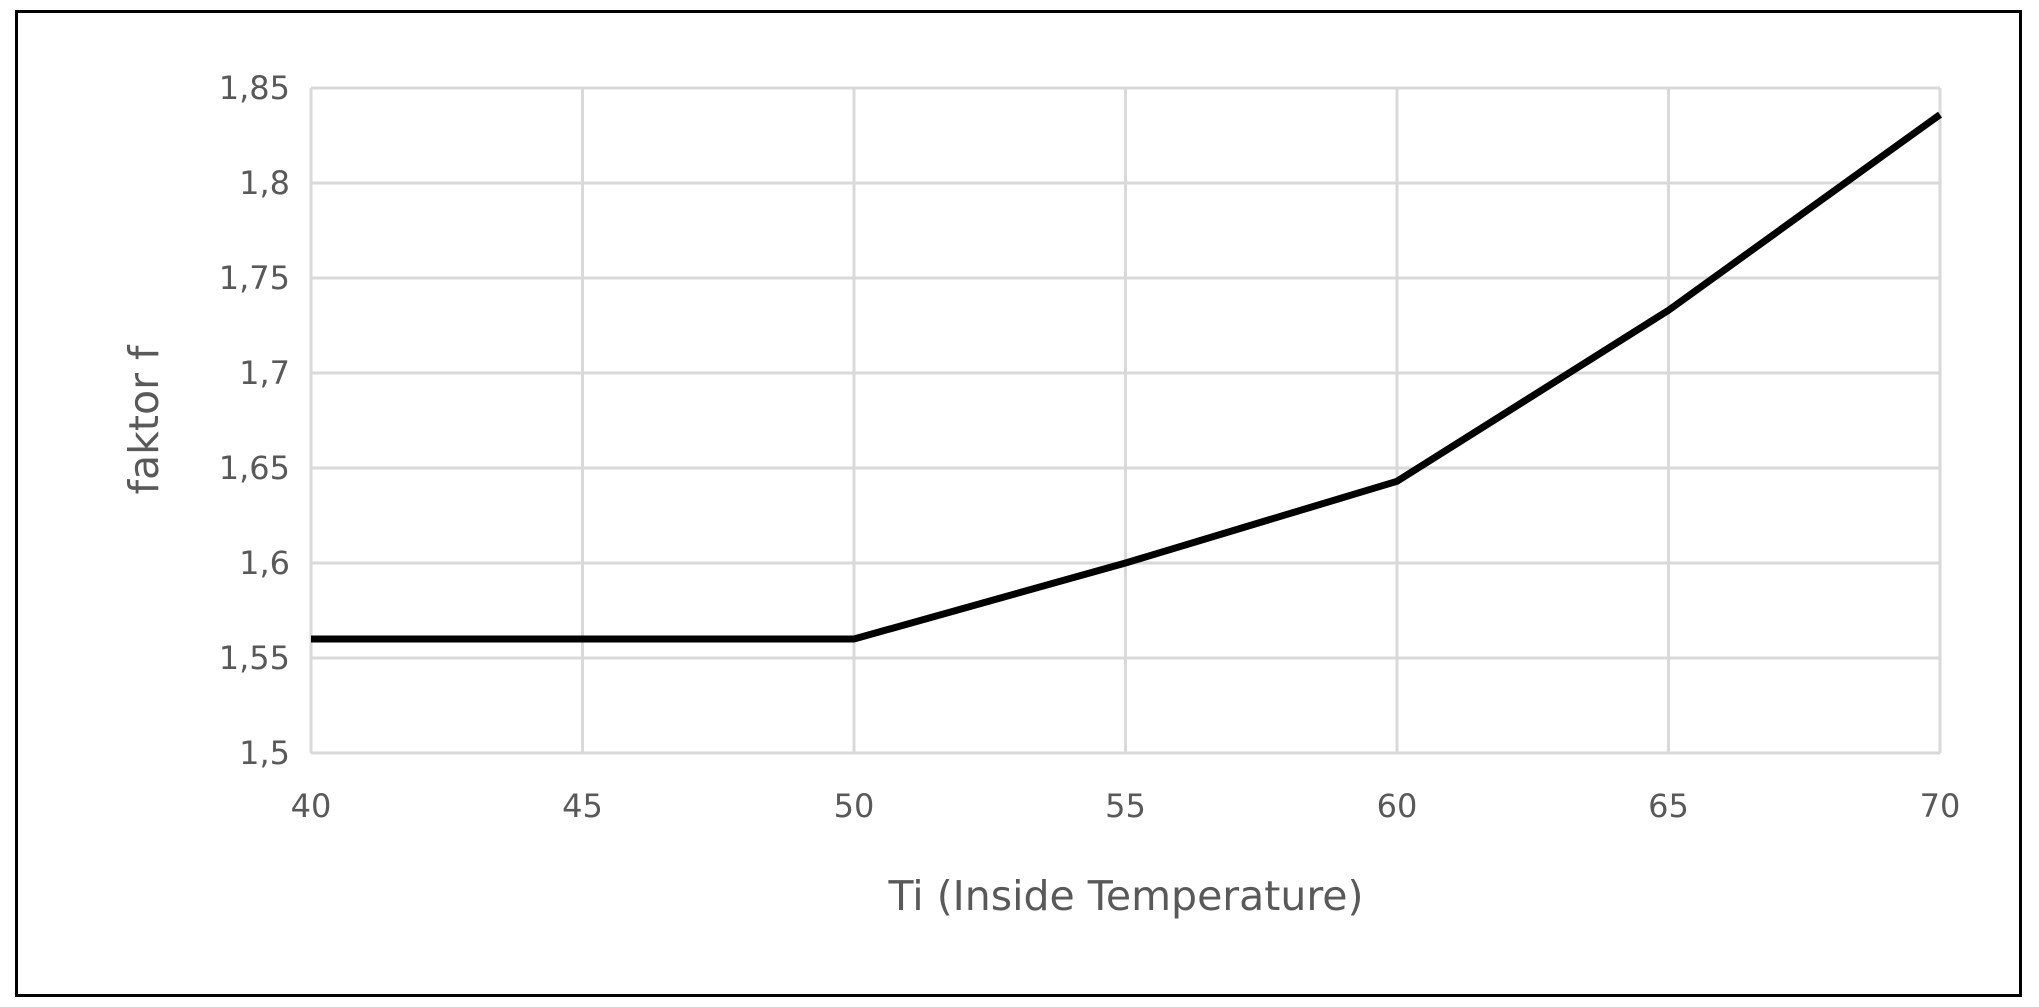 The image size is (2039, 1007). I want to click on y-axis-title: faktor f, so click(144, 419).